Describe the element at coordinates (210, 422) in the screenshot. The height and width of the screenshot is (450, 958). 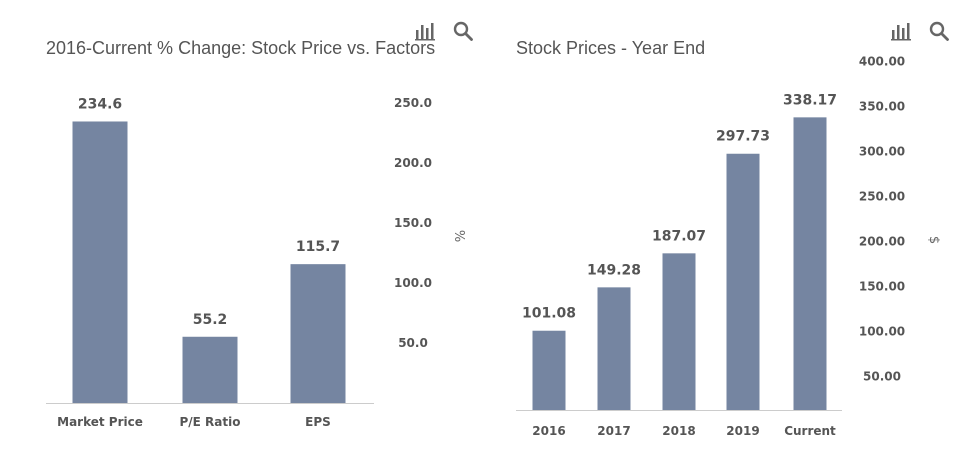
I see `x-tick-label: P/E Ratio` at that location.